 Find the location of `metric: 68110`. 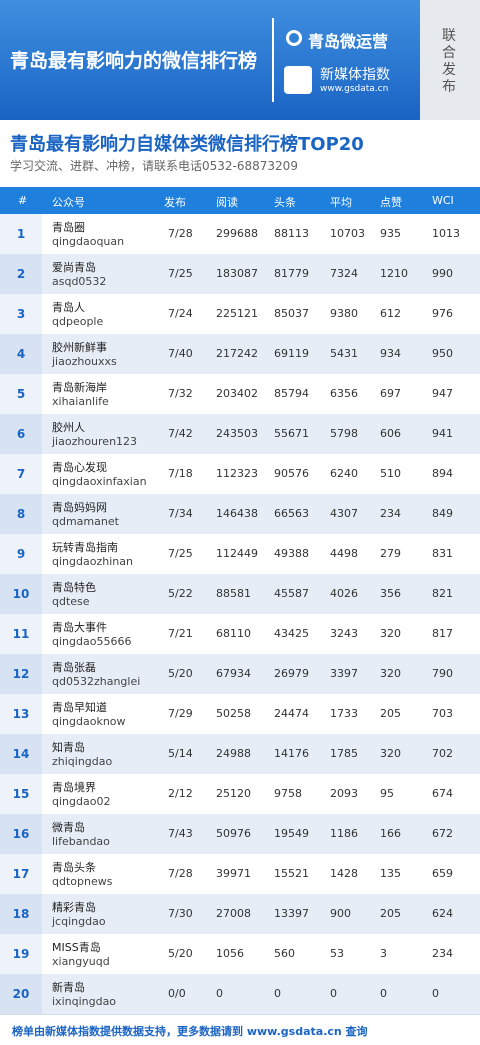

metric: 68110 is located at coordinates (233, 633).